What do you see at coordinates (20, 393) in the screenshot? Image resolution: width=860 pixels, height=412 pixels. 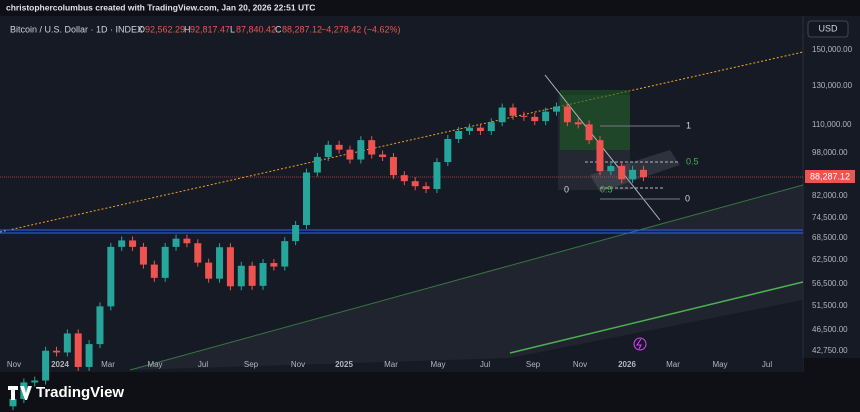 I see `logo-mark` at bounding box center [20, 393].